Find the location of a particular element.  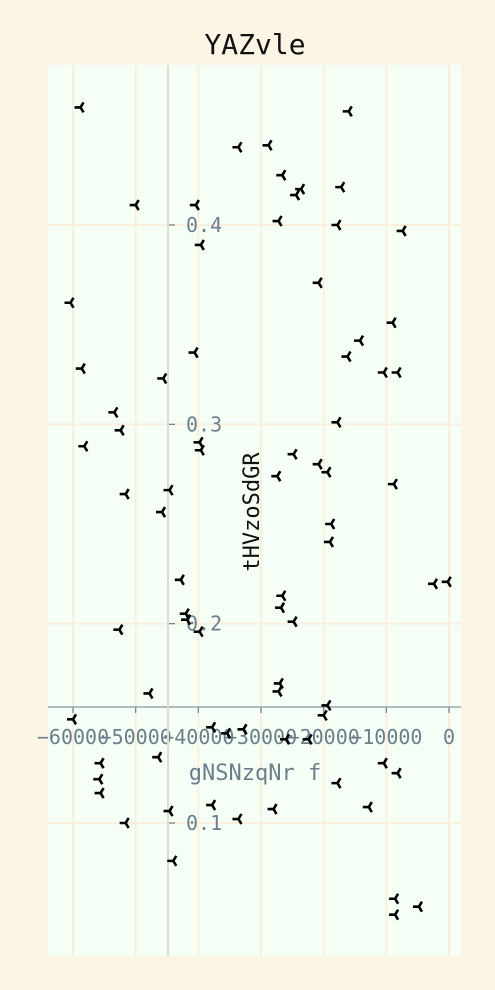

y-tick-label: 0.2 is located at coordinates (204, 624).